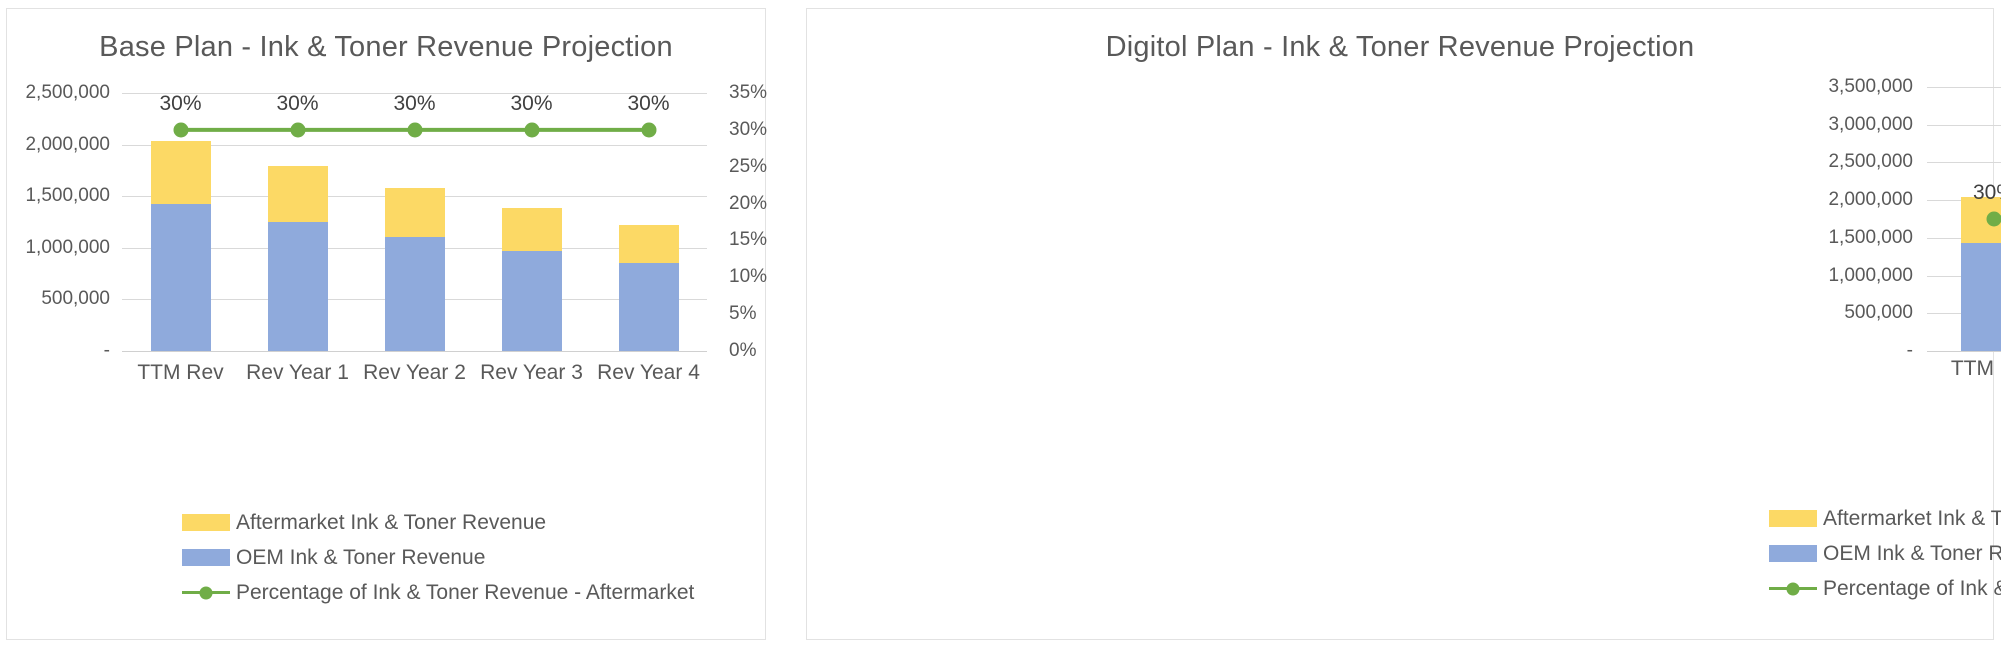 Image resolution: width=2001 pixels, height=656 pixels. Describe the element at coordinates (748, 129) in the screenshot. I see `y-axis-tick-right: 30%` at that location.